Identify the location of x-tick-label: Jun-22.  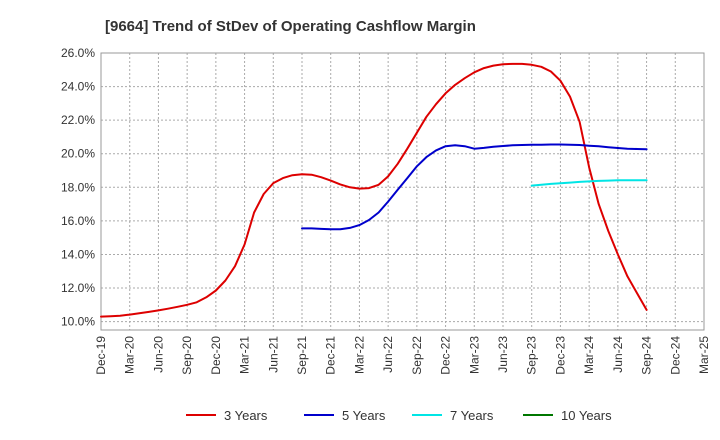
(388, 354).